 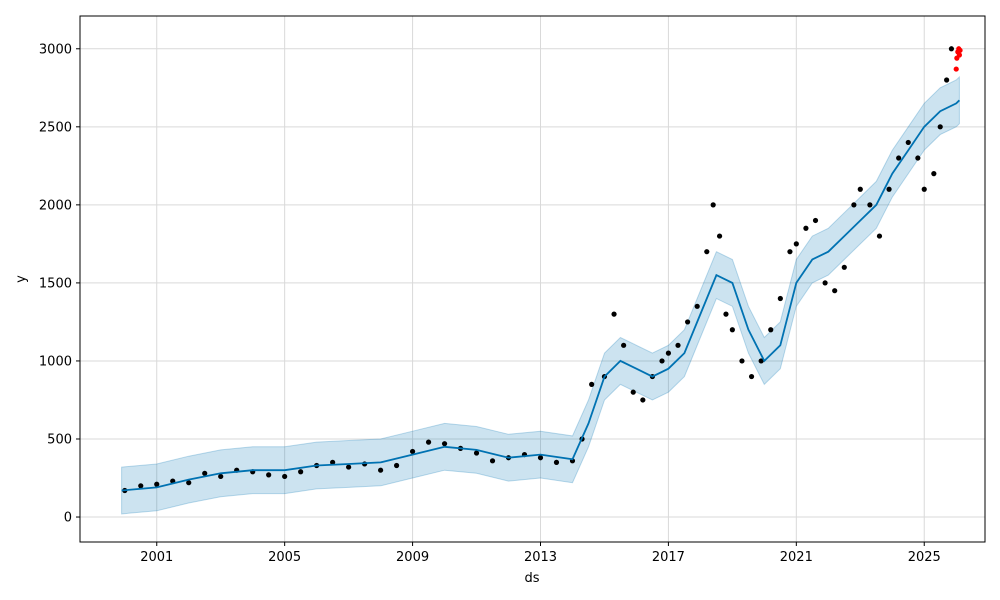 I want to click on y-tick-label: 1500, so click(x=55, y=283).